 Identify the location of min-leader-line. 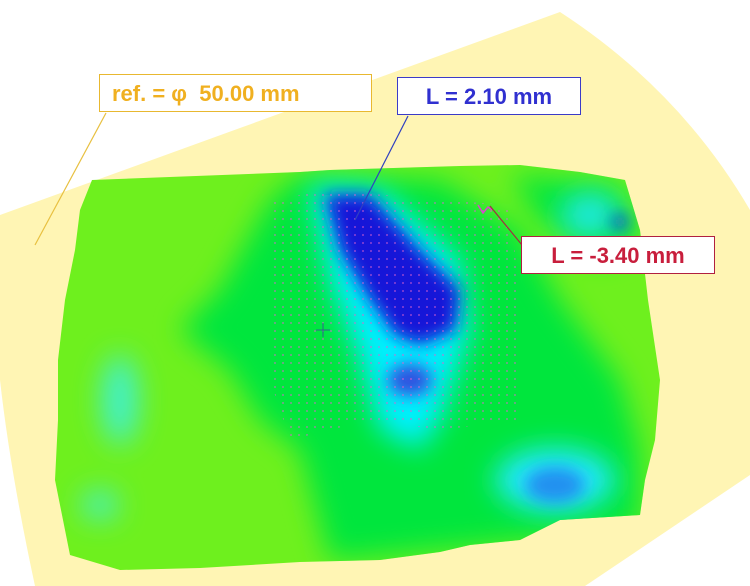
(506, 225).